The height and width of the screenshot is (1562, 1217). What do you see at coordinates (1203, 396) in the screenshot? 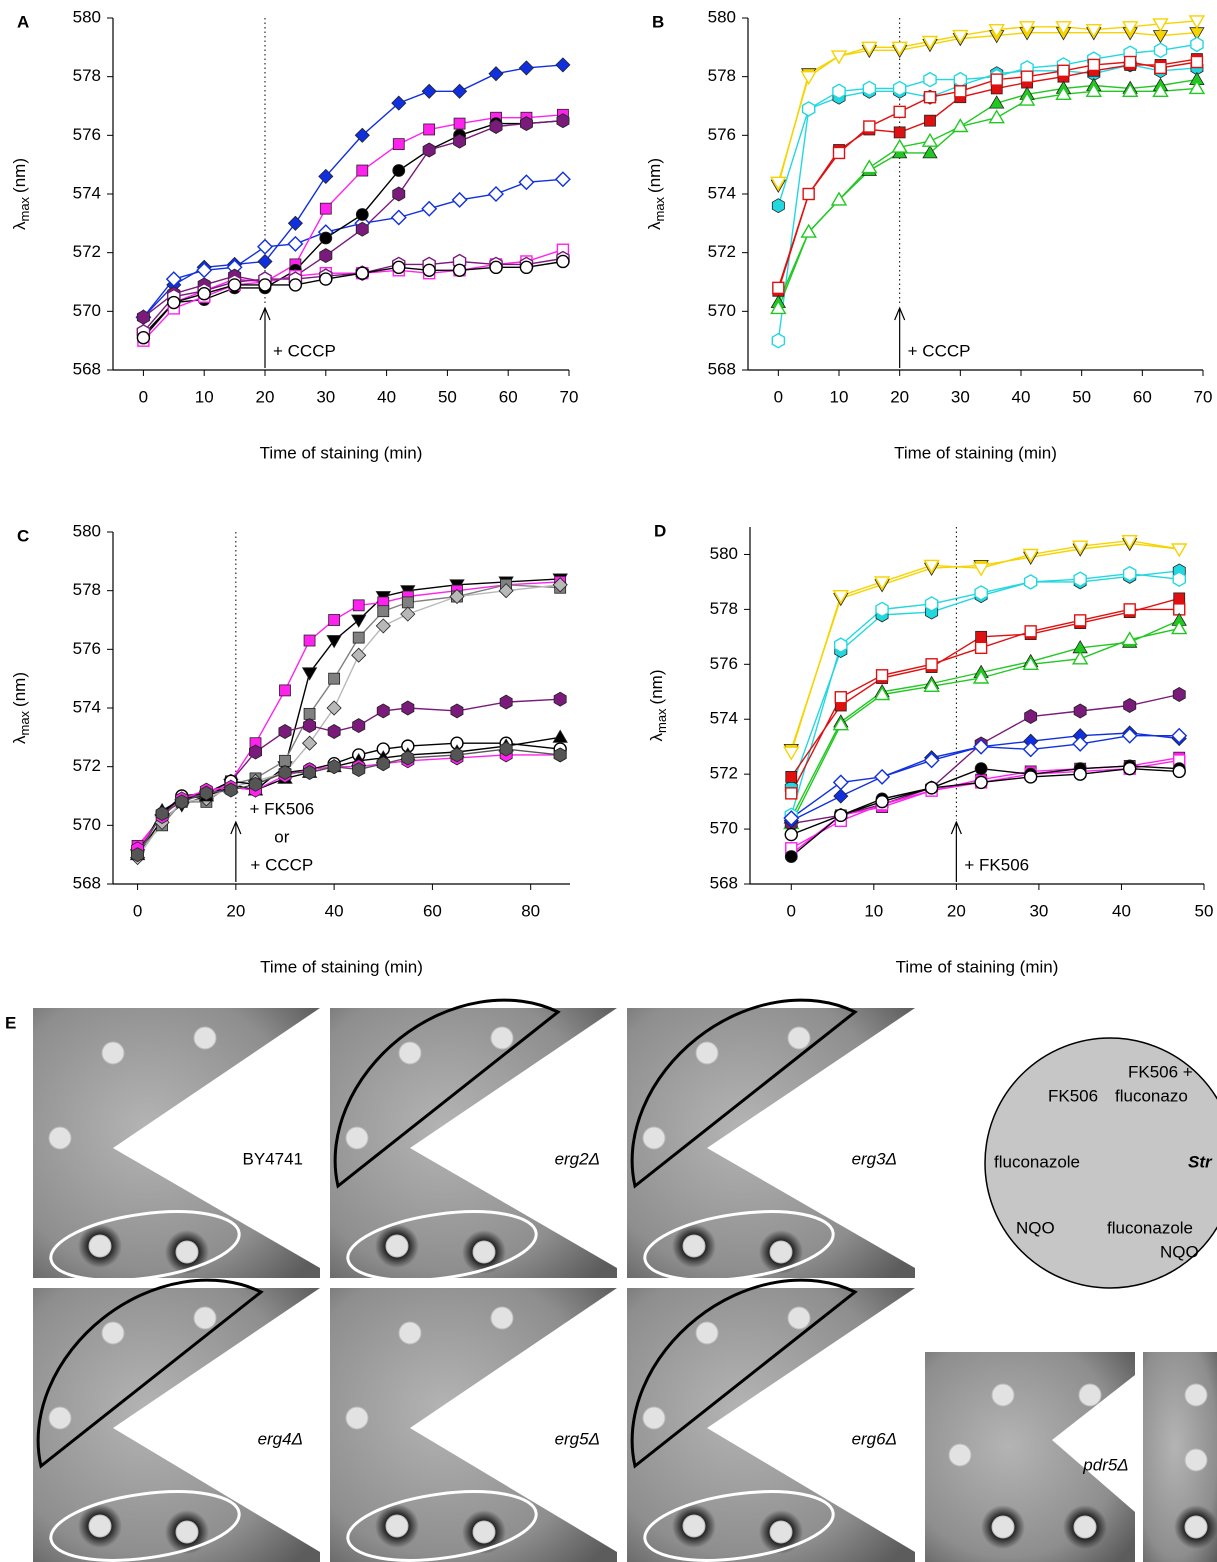
I see `x-tick-label: 70` at bounding box center [1203, 396].